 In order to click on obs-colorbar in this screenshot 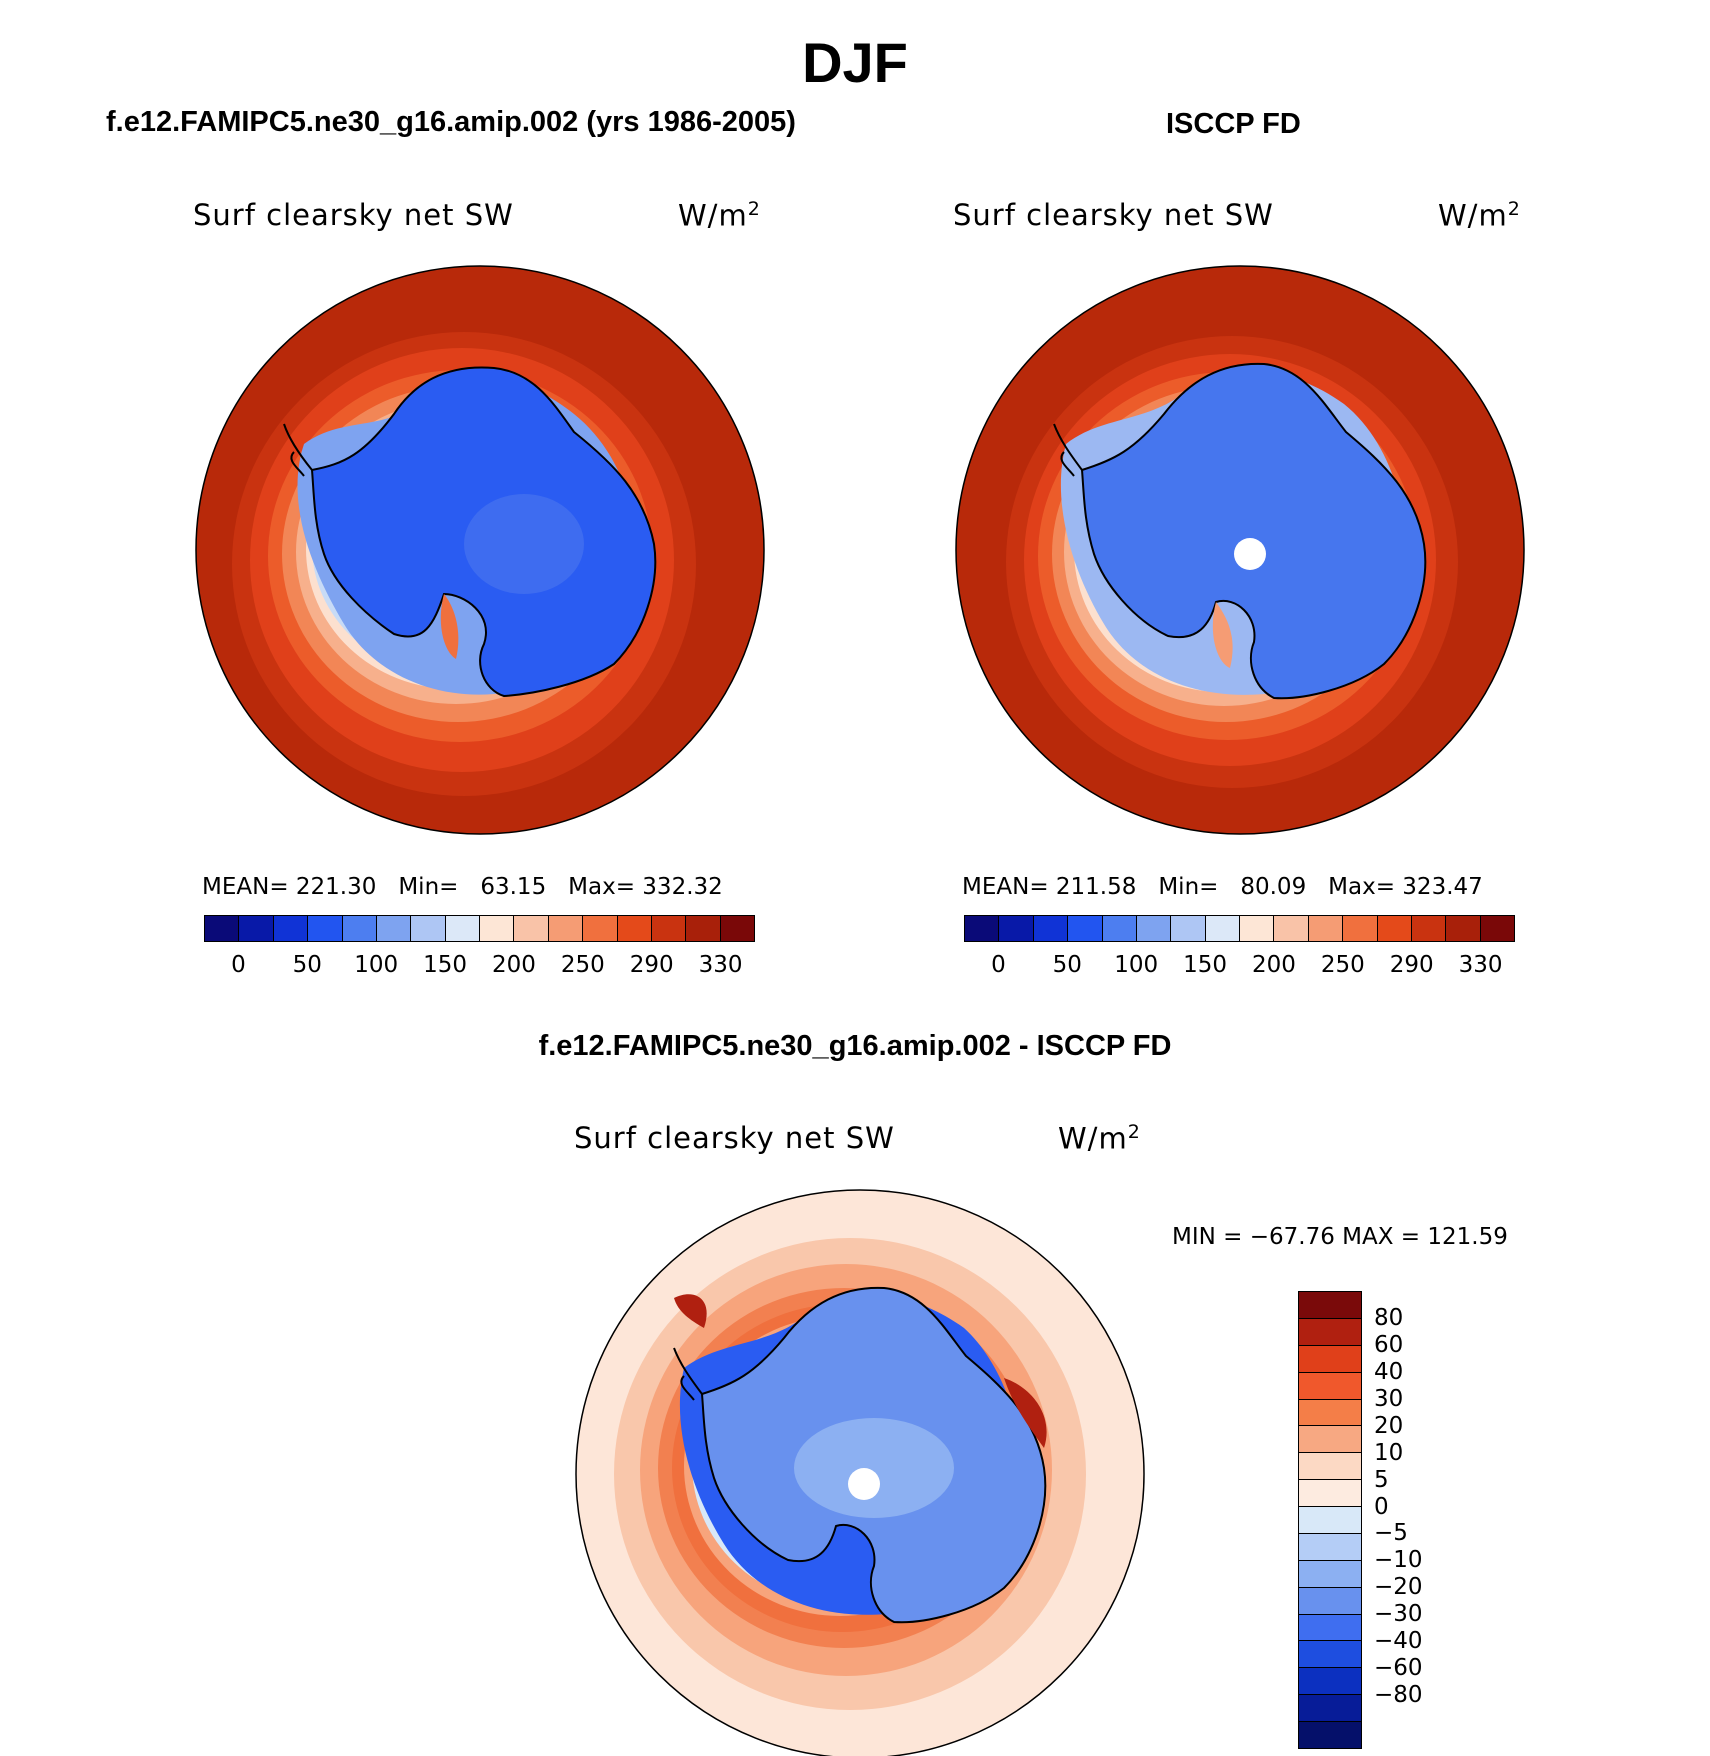, I will do `click(1239, 928)`.